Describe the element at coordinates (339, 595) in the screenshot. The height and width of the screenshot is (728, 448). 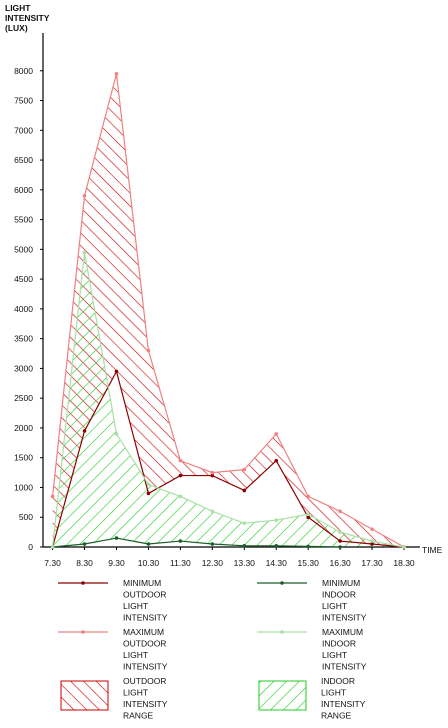
I see `min_indoor-legend-label: INDOOR` at that location.